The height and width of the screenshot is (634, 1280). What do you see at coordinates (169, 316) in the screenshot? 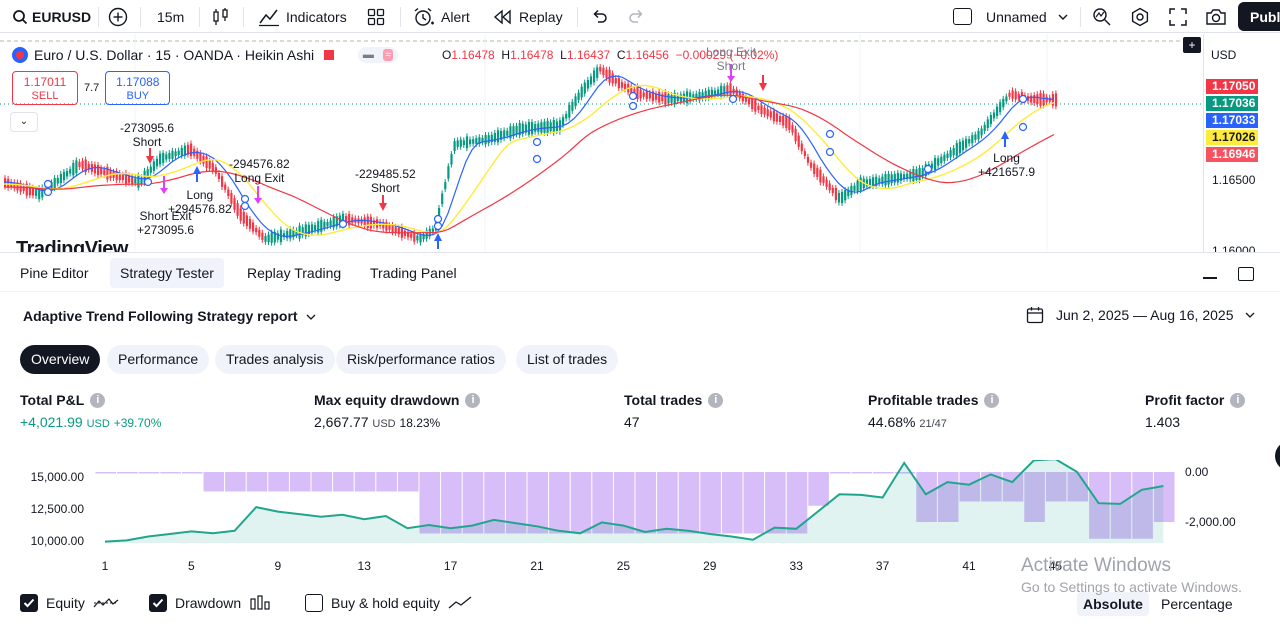
I see `report-title: Adaptive Trend Following Strategy report` at bounding box center [169, 316].